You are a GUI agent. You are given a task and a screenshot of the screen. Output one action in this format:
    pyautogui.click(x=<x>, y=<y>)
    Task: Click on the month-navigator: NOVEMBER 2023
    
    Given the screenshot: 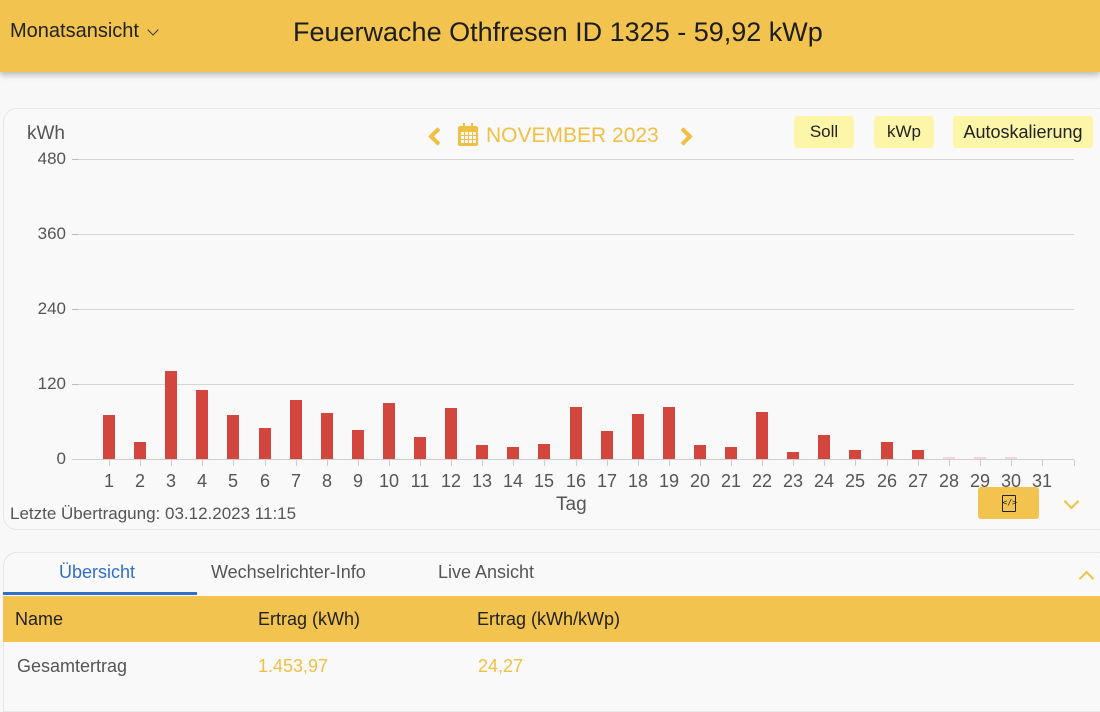 What is the action you would take?
    pyautogui.click(x=559, y=135)
    